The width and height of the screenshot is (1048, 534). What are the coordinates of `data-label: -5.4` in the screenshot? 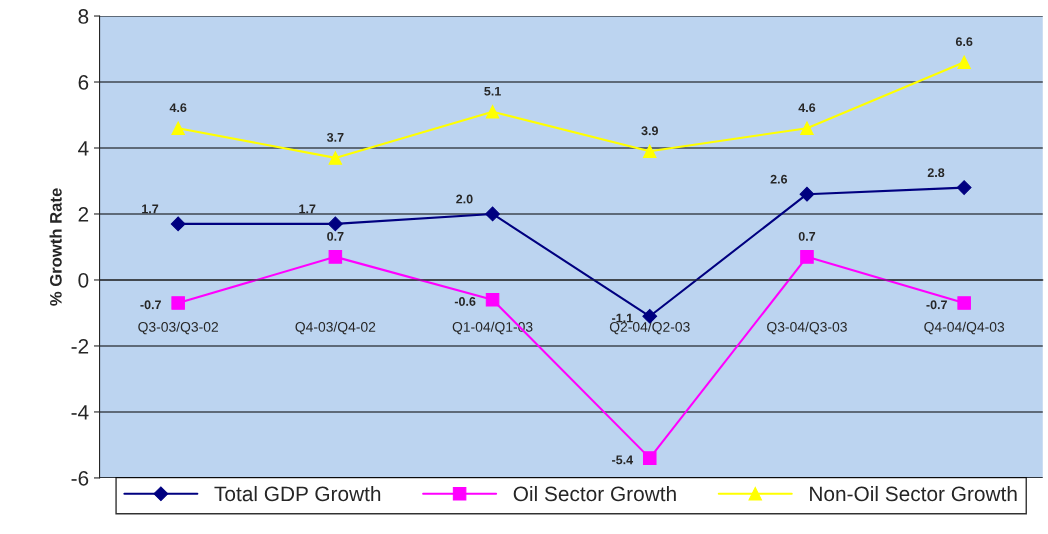 It's located at (623, 460).